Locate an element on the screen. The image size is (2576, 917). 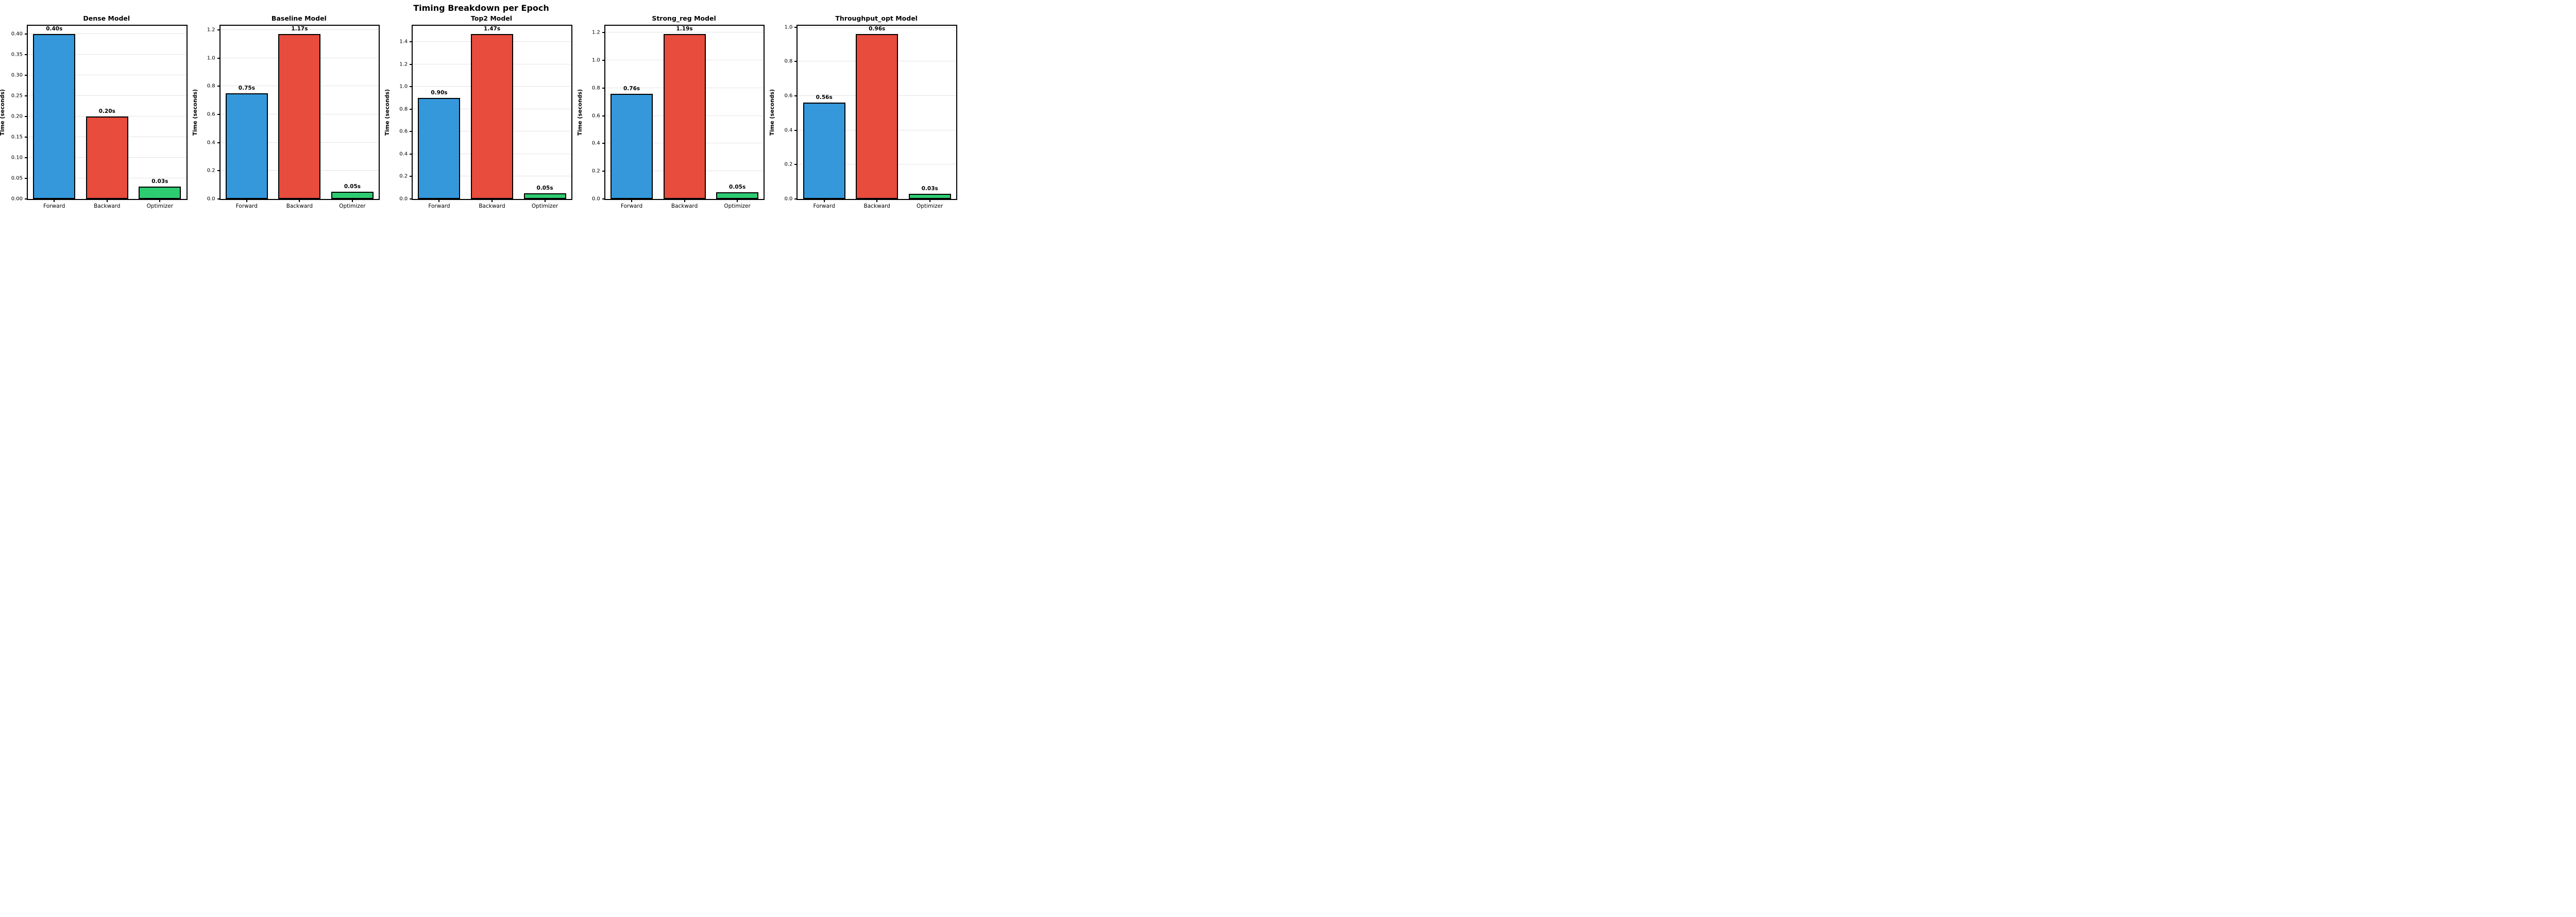
subplot-title: Strong_reg Model is located at coordinates (684, 18).